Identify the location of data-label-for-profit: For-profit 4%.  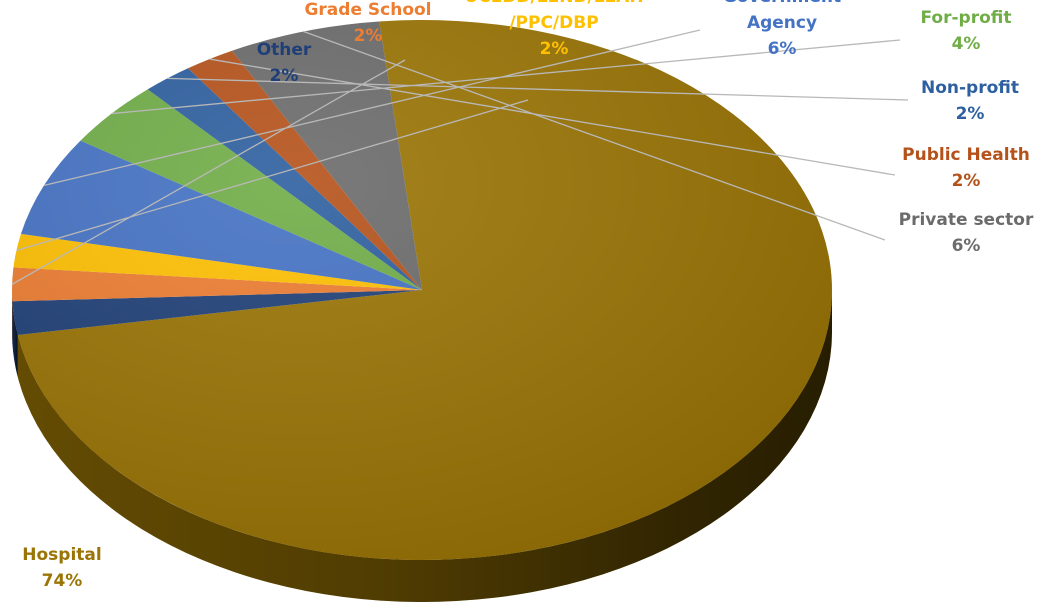
(965, 31).